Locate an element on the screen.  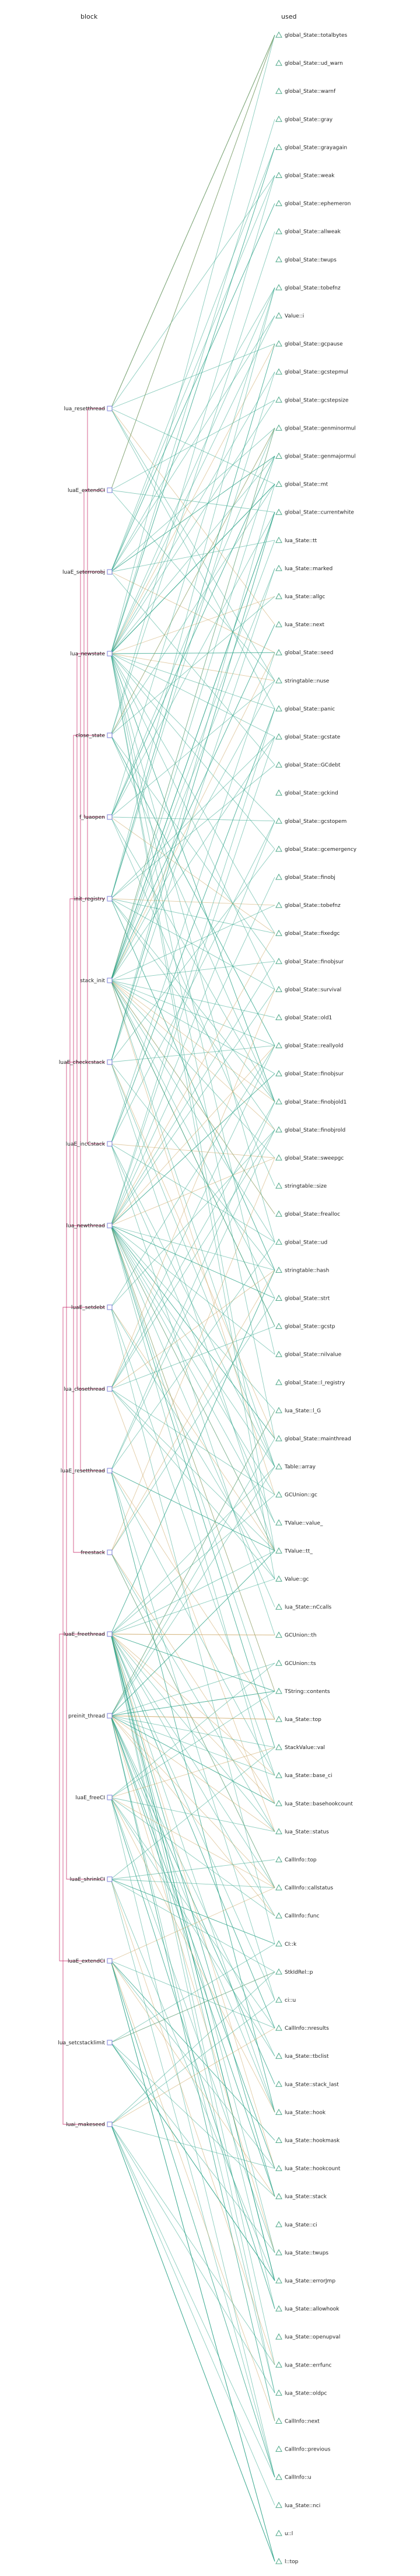
link-luae-freethread-tstring-contents is located at coordinates (192, 1662).